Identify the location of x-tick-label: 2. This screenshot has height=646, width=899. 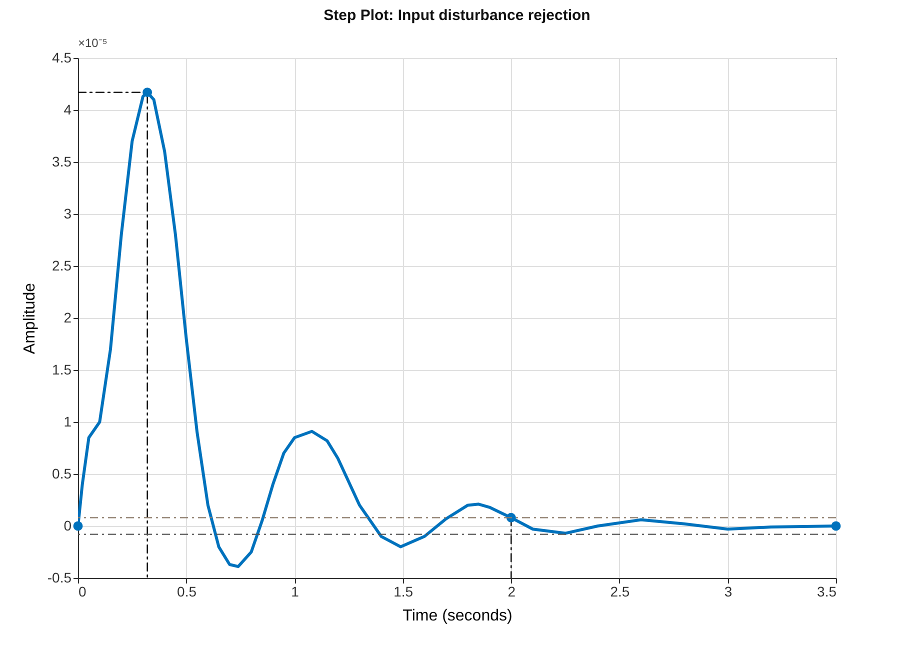
(512, 592).